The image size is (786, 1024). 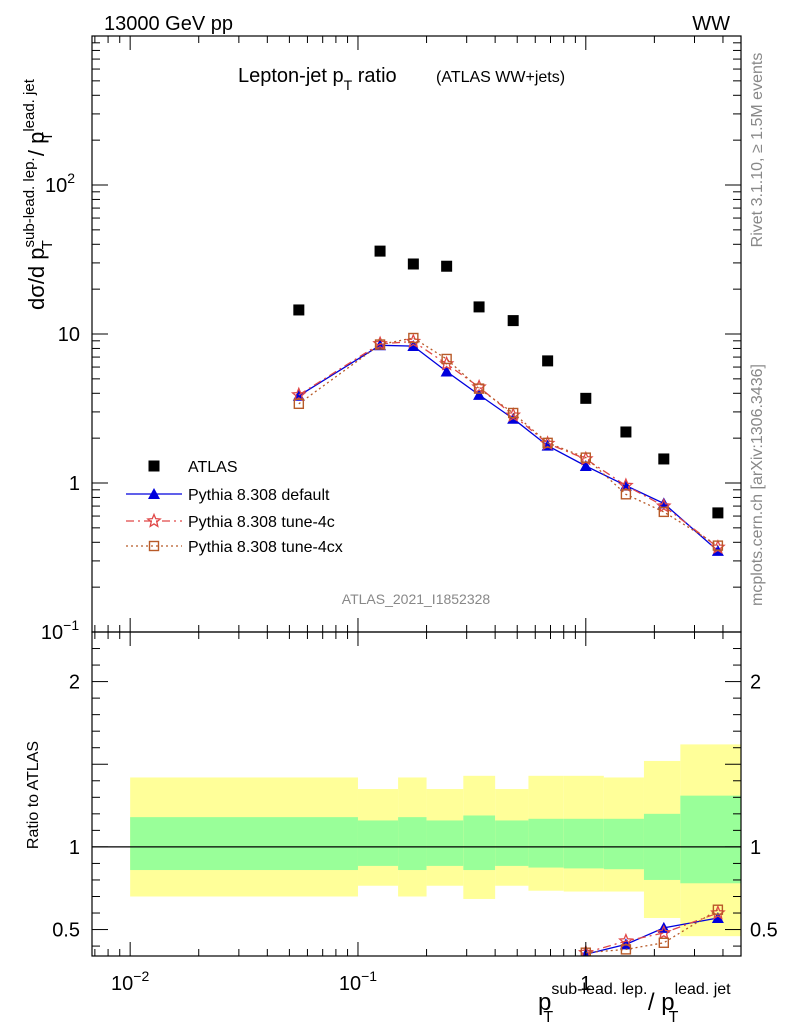 I want to click on mcplots-label: mcplots.cern.ch [arXiv:1306.3436], so click(x=757, y=485).